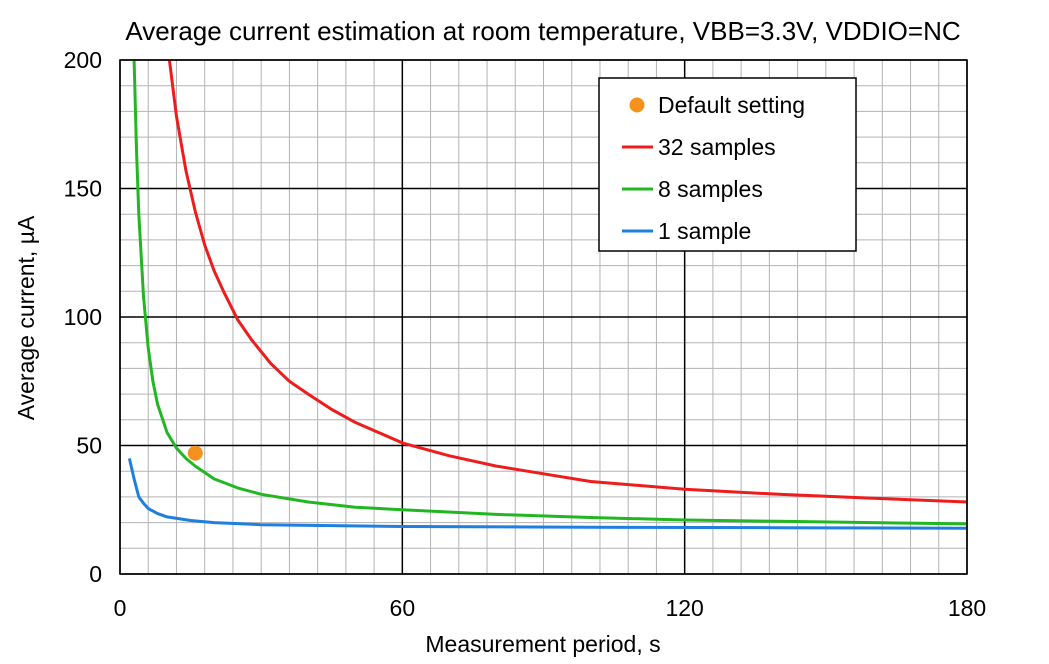 Image resolution: width=1049 pixels, height=664 pixels. What do you see at coordinates (967, 608) in the screenshot?
I see `x-tick-label: 180` at bounding box center [967, 608].